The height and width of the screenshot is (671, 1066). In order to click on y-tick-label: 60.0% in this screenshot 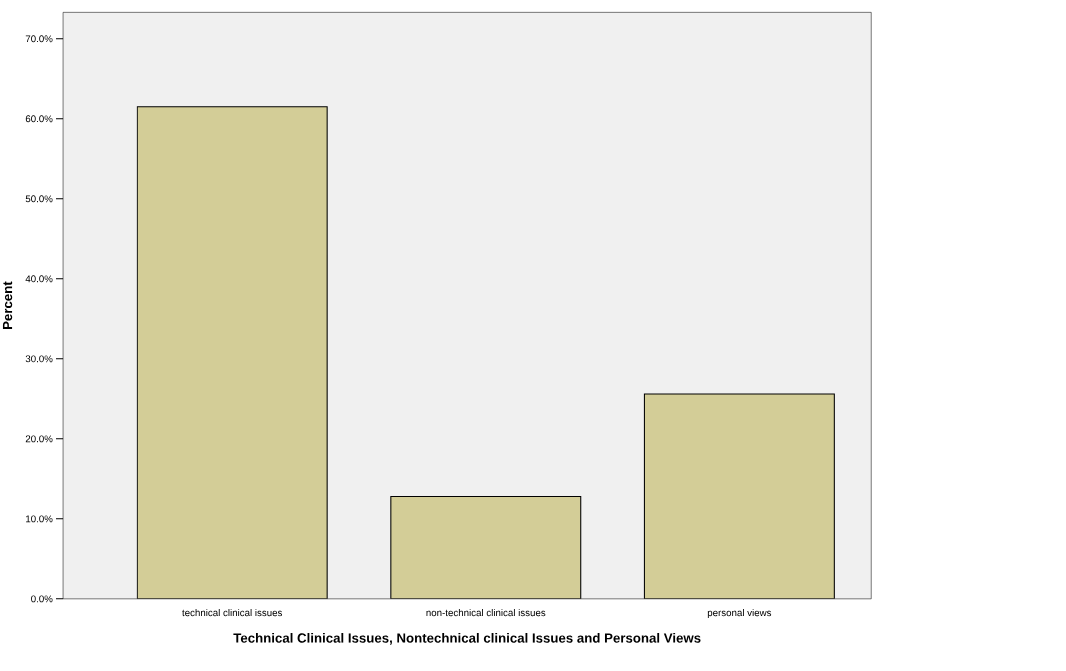, I will do `click(39, 119)`.